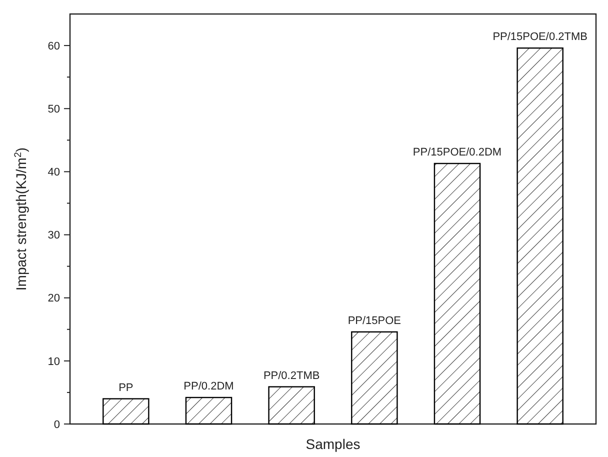  Describe the element at coordinates (333, 444) in the screenshot. I see `x-axis-title: Samples` at that location.